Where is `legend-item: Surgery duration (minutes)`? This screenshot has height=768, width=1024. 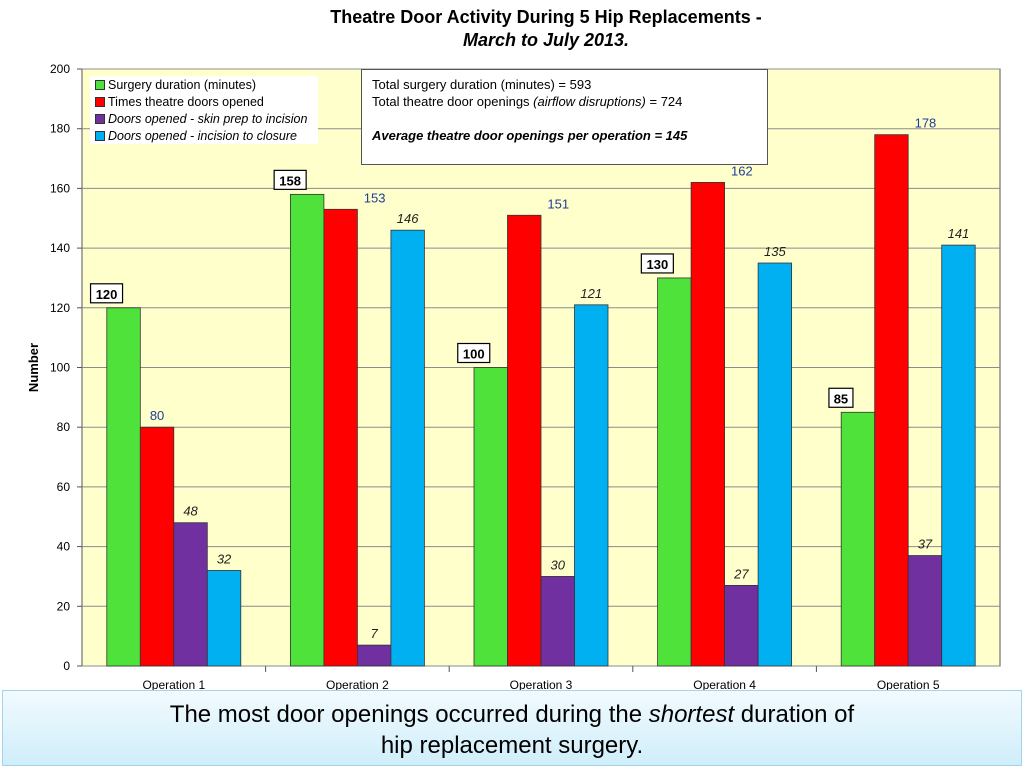
legend-item: Surgery duration (minutes) is located at coordinates (204, 84).